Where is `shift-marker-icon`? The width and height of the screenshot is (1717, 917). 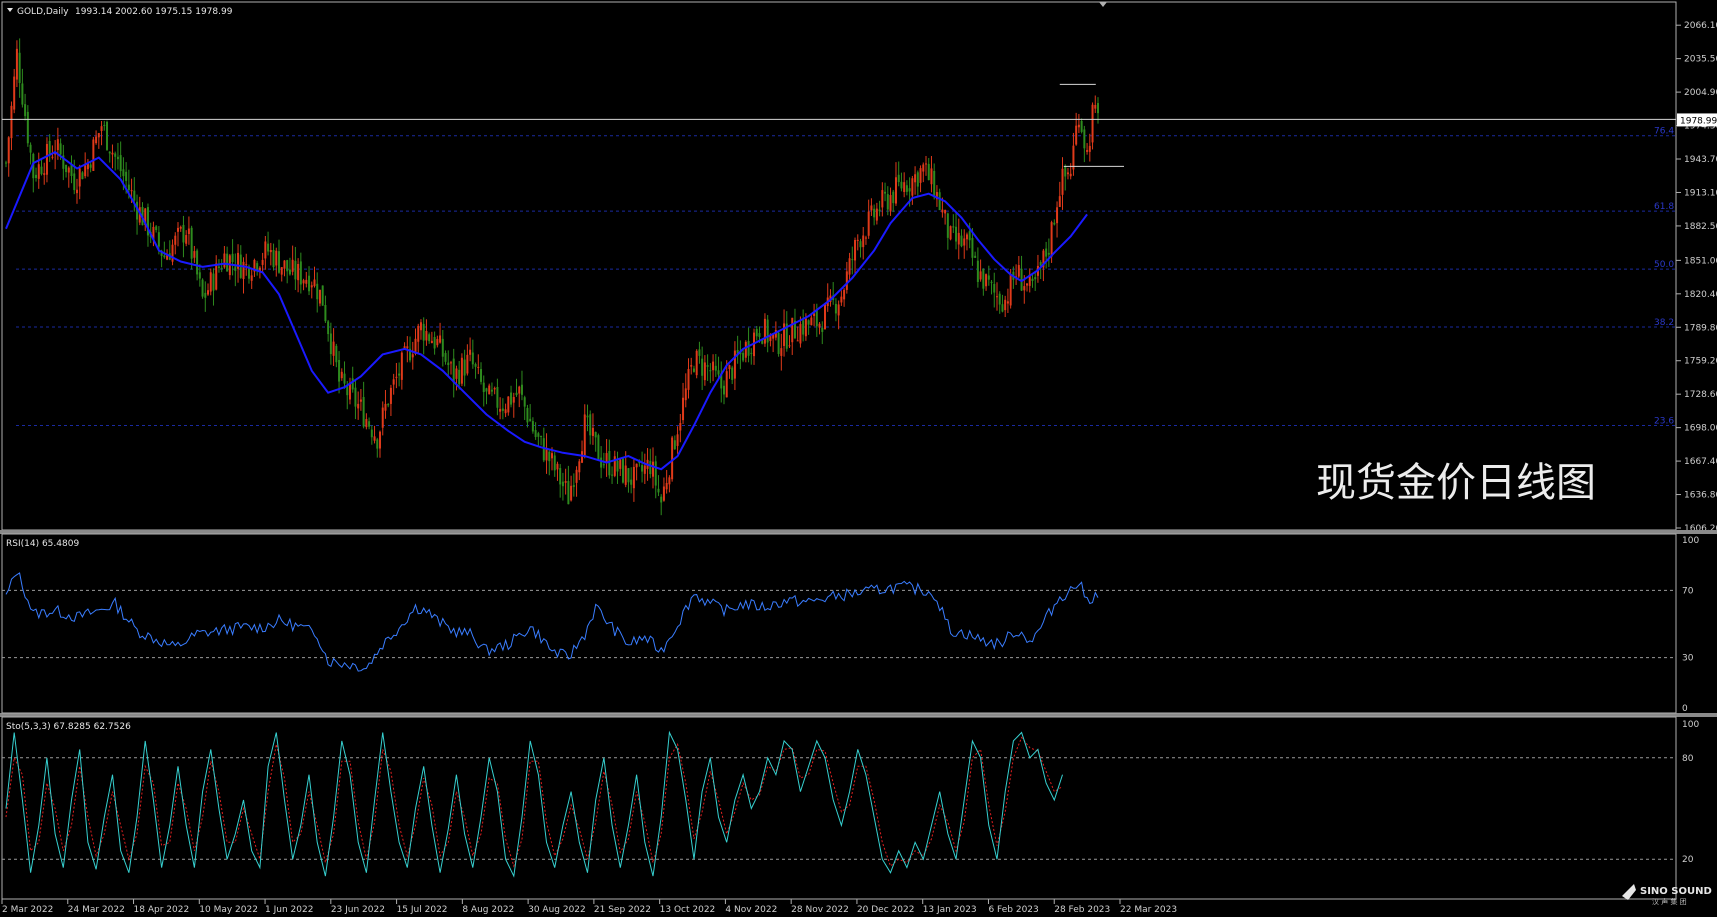 shift-marker-icon is located at coordinates (1103, 4).